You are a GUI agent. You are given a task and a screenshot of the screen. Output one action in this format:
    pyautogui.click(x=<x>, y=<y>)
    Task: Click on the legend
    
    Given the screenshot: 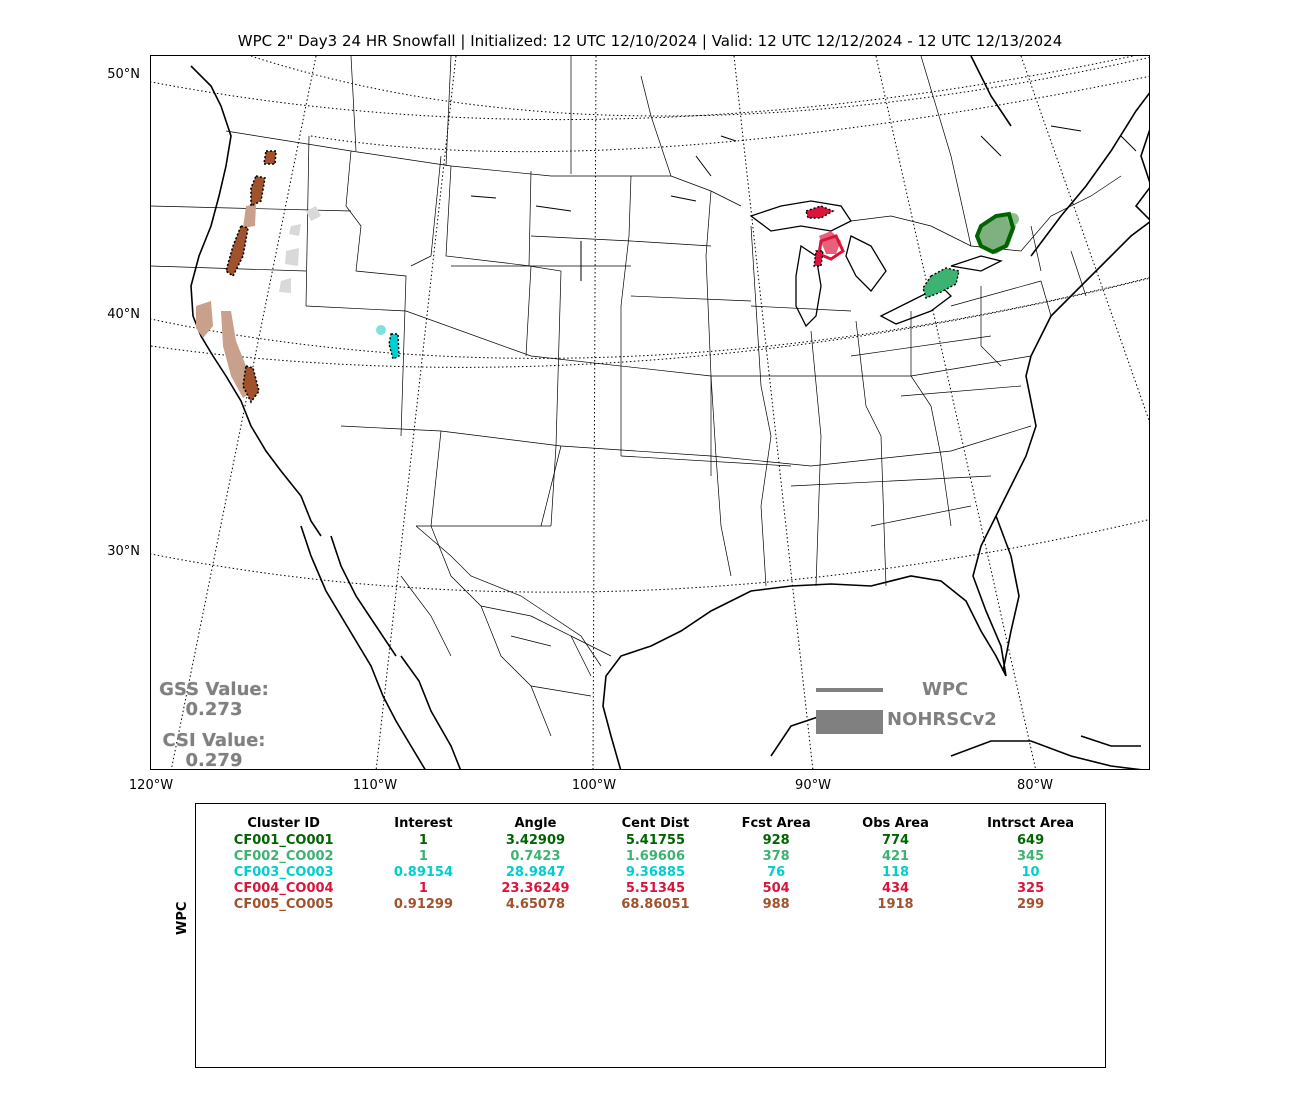 What is the action you would take?
    pyautogui.click(x=849, y=711)
    